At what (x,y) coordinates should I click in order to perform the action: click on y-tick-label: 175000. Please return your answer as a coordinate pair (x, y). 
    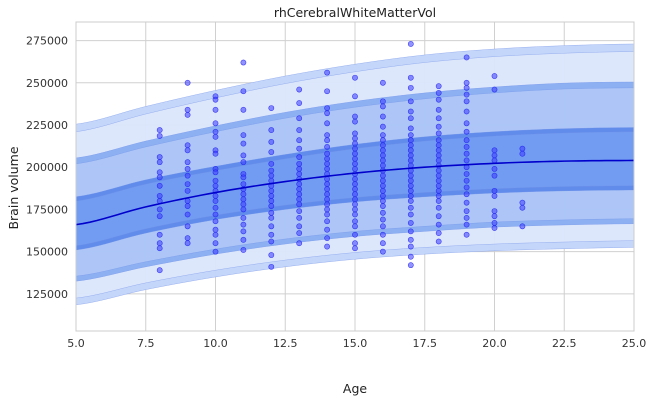
    Looking at the image, I should click on (47, 209).